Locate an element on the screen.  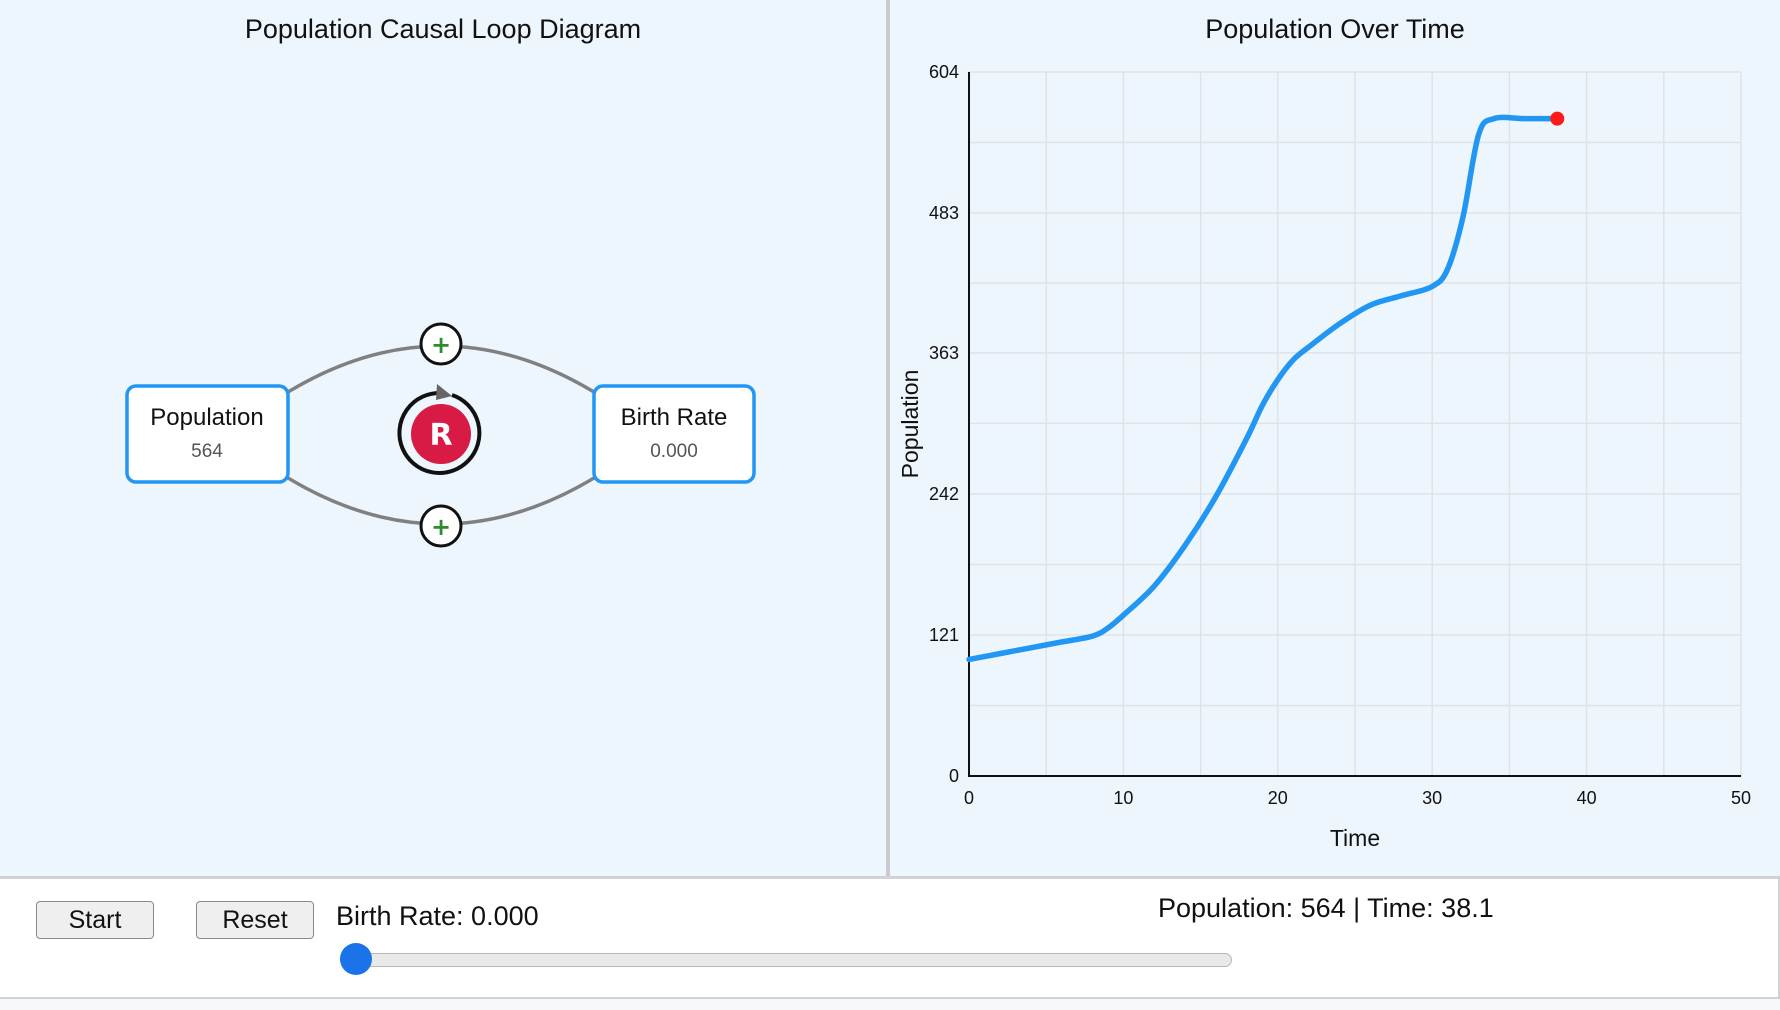
start-button: Start is located at coordinates (95, 920).